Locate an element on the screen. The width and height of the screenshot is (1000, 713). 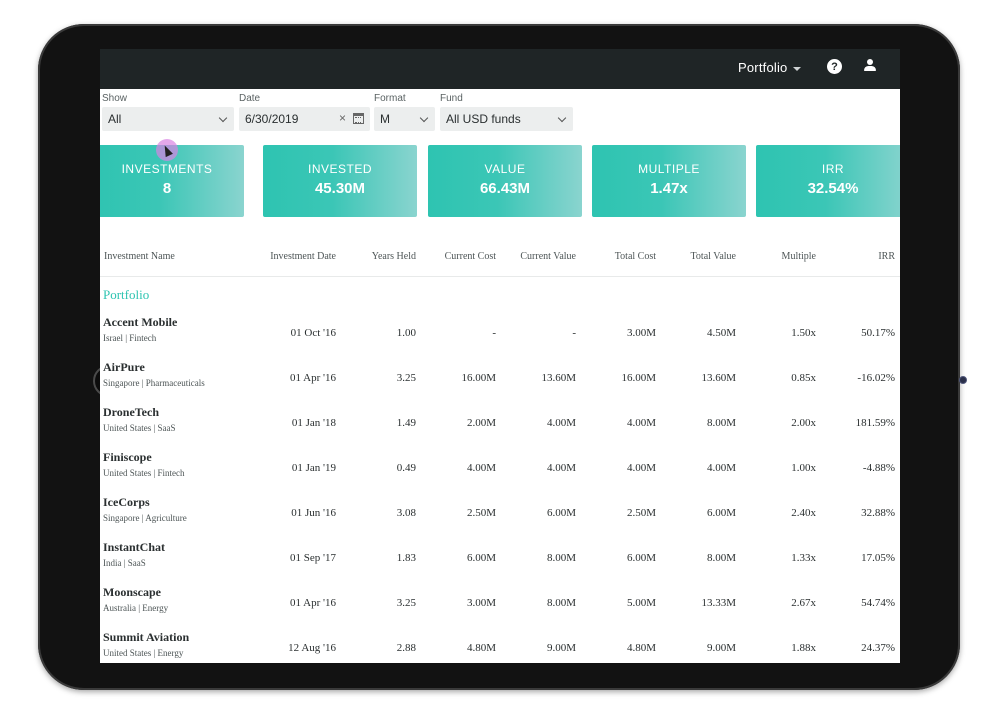
kpi-card-value: VALUE 66.43M is located at coordinates (505, 181).